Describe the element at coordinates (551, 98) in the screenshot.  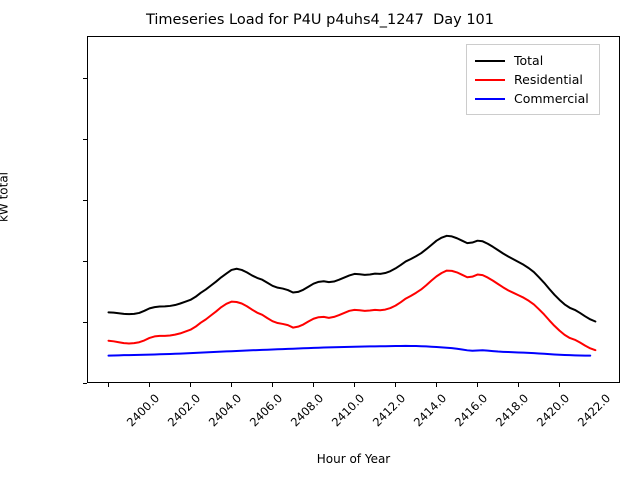
I see `legend-label: Commercial` at that location.